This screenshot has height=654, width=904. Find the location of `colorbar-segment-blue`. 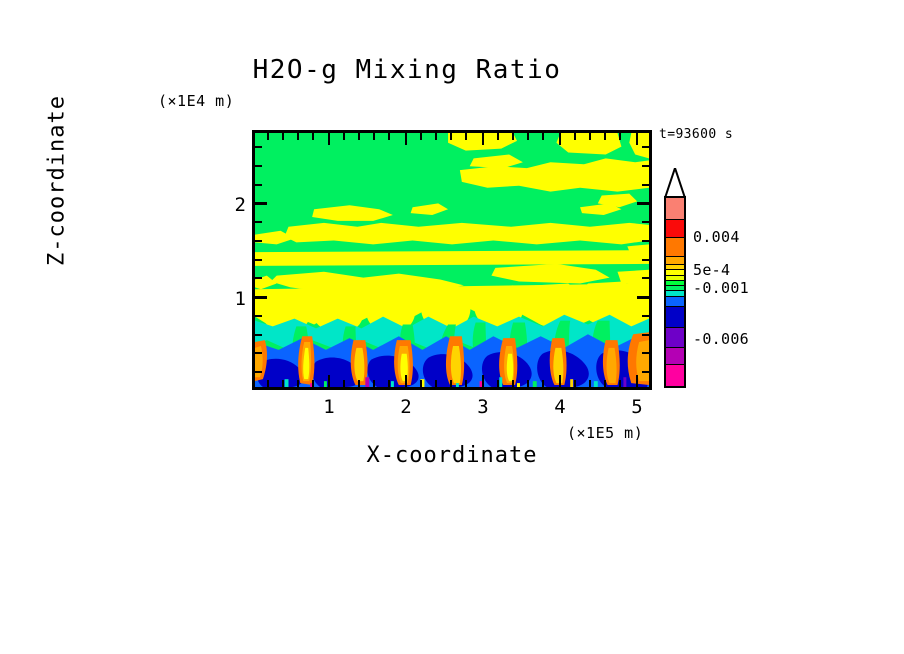

colorbar-segment-blue is located at coordinates (675, 302).